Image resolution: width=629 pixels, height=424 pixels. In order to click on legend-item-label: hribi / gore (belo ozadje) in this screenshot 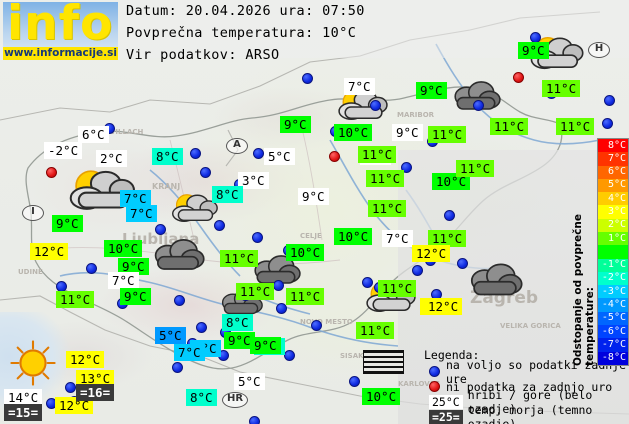, I will do `click(530, 401)`.